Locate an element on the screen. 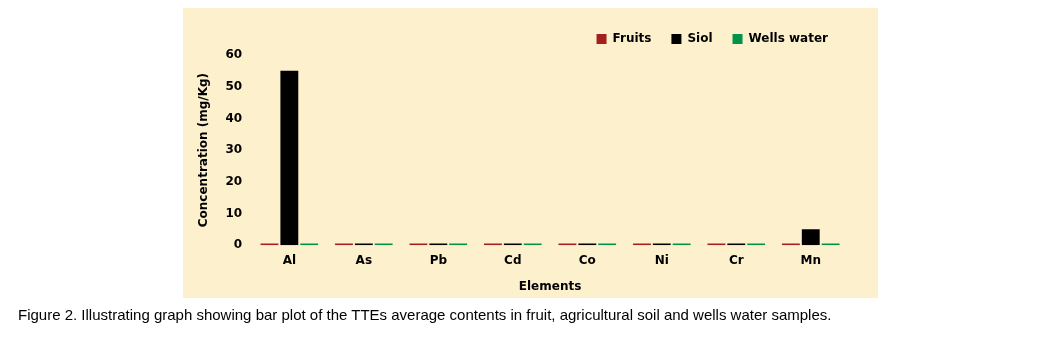  caption: Figure 2. Illustrating graph showing bar plot of the TTEs average contents in fruit, agricultural soil and wells water samples. is located at coordinates (425, 314).